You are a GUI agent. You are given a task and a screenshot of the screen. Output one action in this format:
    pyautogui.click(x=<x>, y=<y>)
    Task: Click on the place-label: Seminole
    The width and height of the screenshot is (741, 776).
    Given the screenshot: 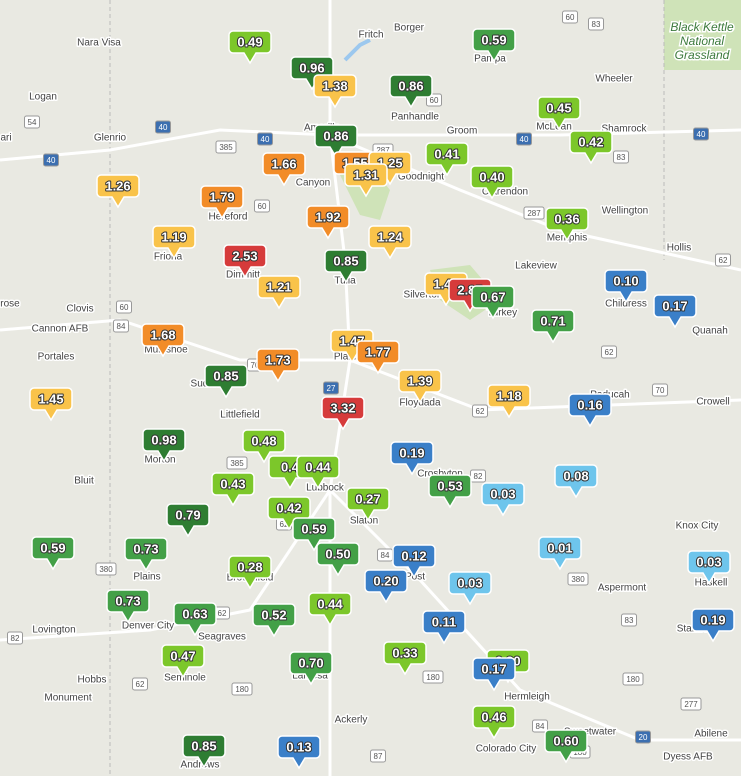 What is the action you would take?
    pyautogui.click(x=185, y=678)
    